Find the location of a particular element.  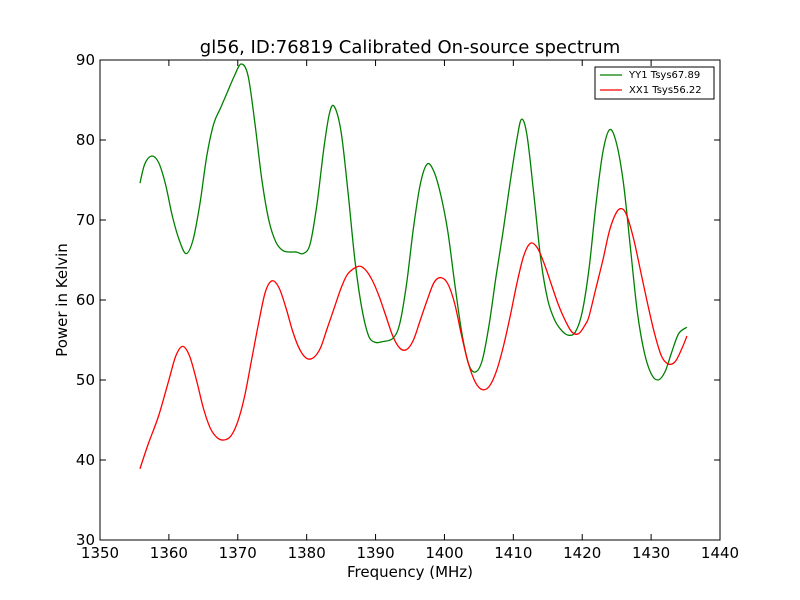

legend-box is located at coordinates (654, 83).